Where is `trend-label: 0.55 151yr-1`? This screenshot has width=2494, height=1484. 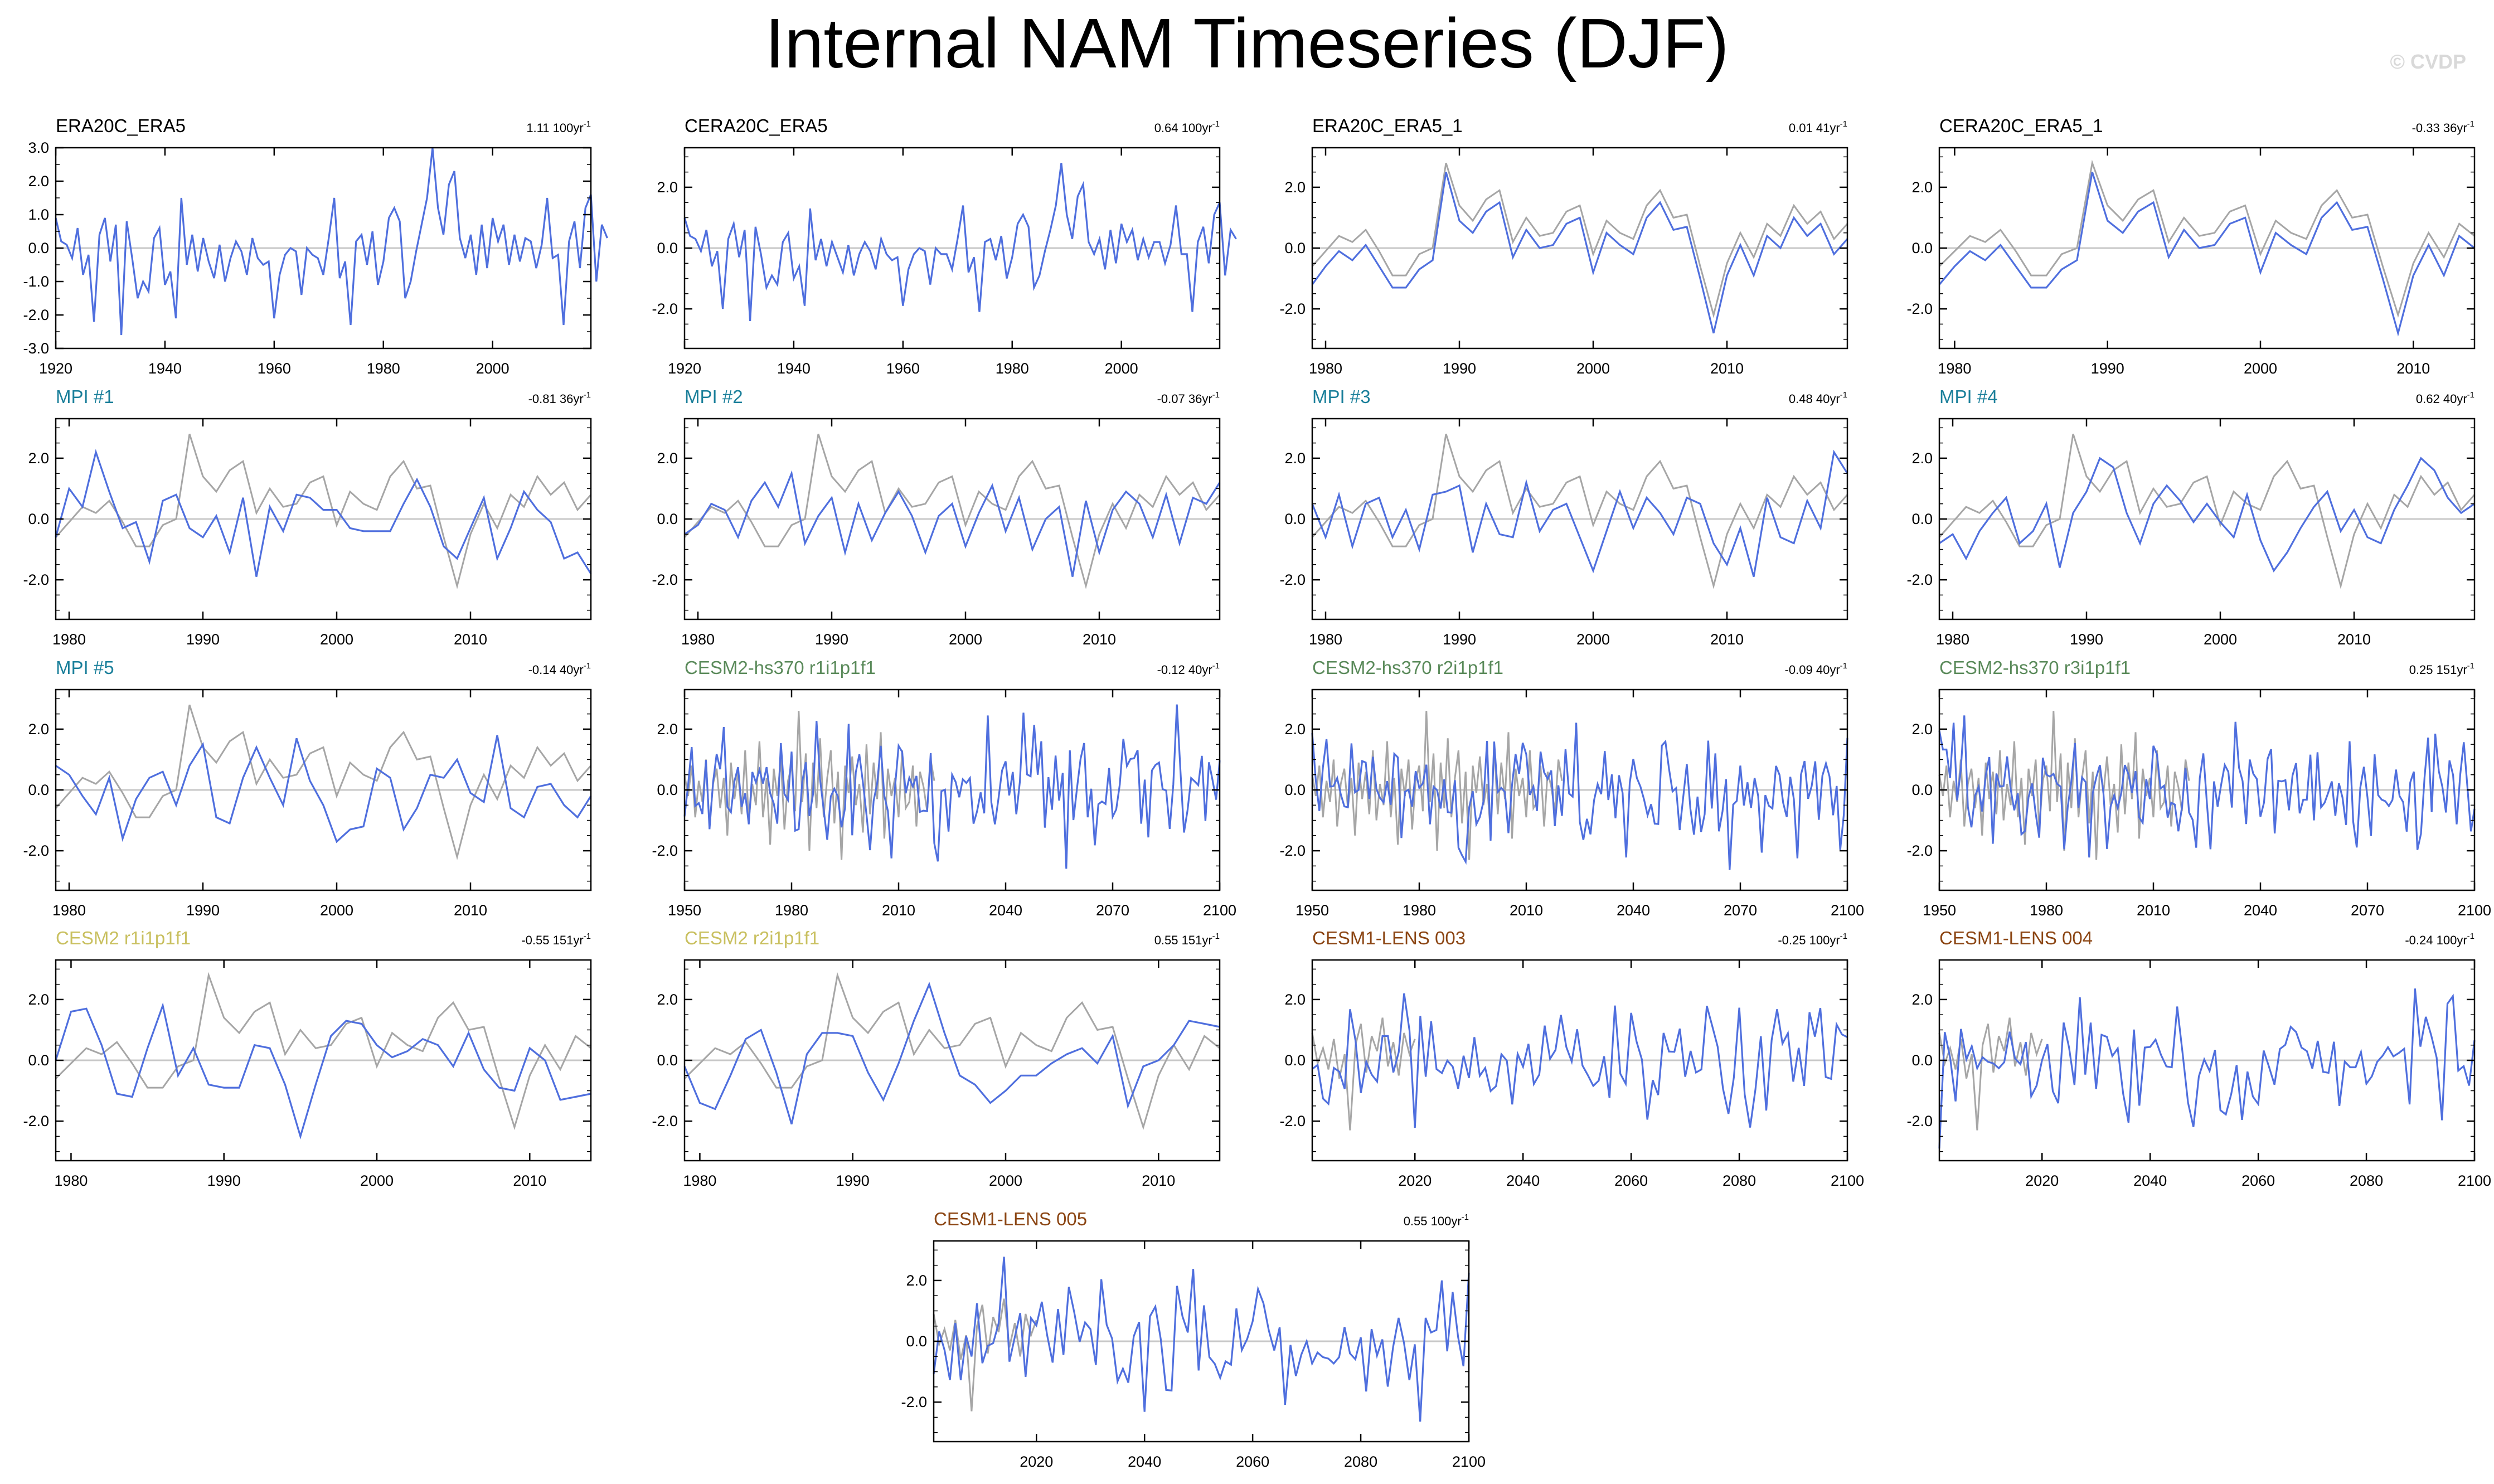 trend-label: 0.55 151yr-1 is located at coordinates (1187, 939).